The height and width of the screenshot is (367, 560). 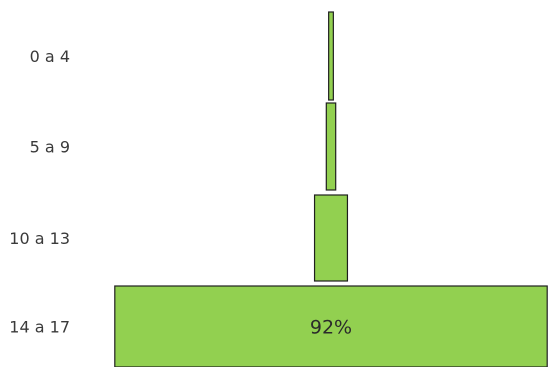 What do you see at coordinates (39, 192) in the screenshot?
I see `category-labels: 0 a 4 5 a 9 10 a 13 14 a 17` at bounding box center [39, 192].